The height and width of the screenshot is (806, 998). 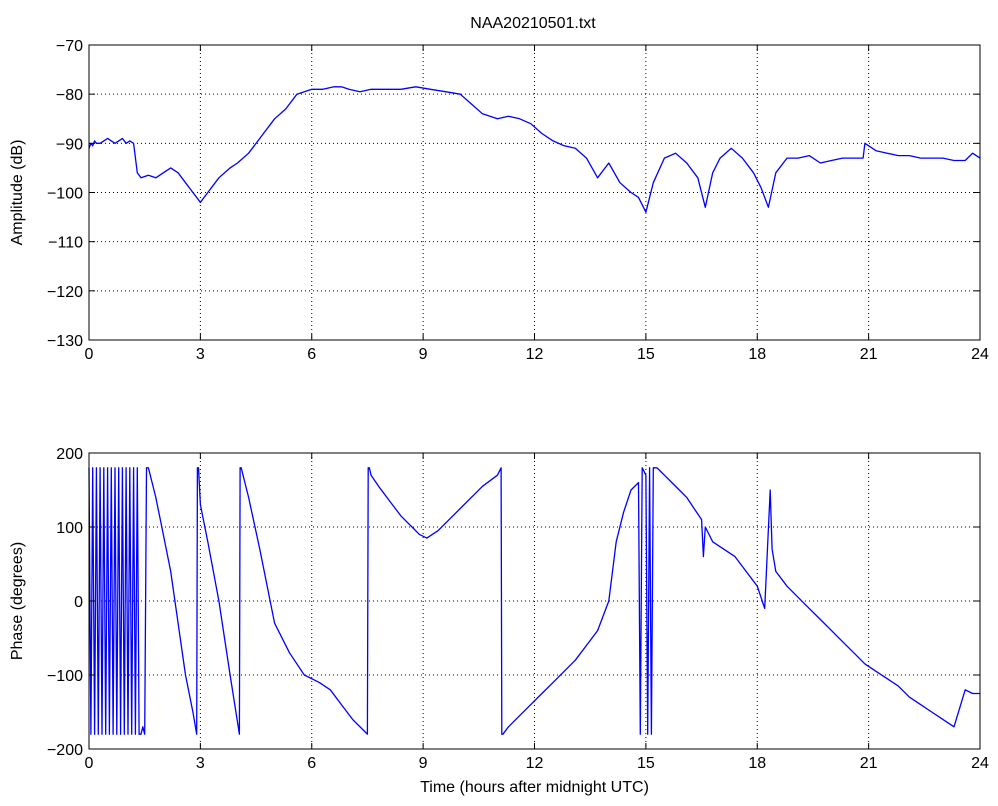 I want to click on phase-ytick-label: 100, so click(x=69, y=528).